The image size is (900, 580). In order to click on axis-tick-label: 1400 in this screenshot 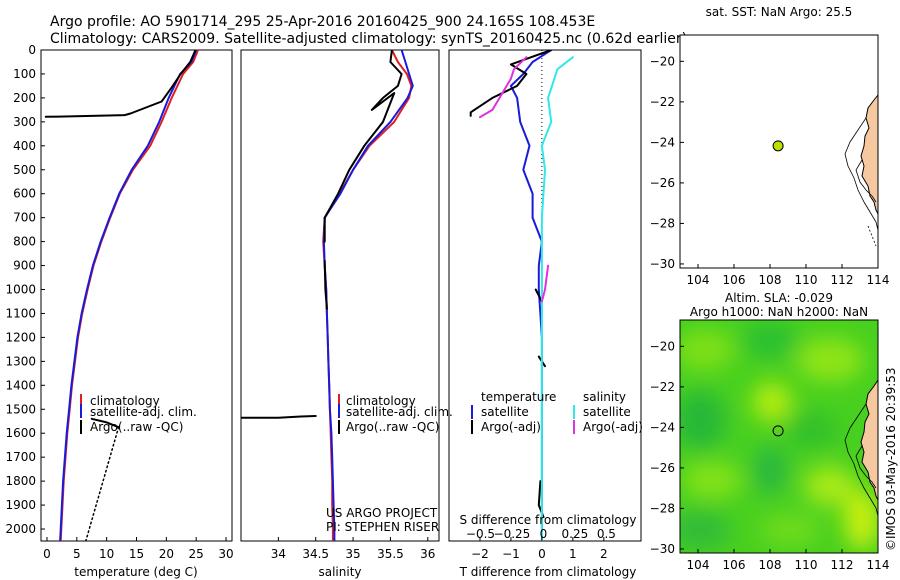, I will do `click(20, 385)`.